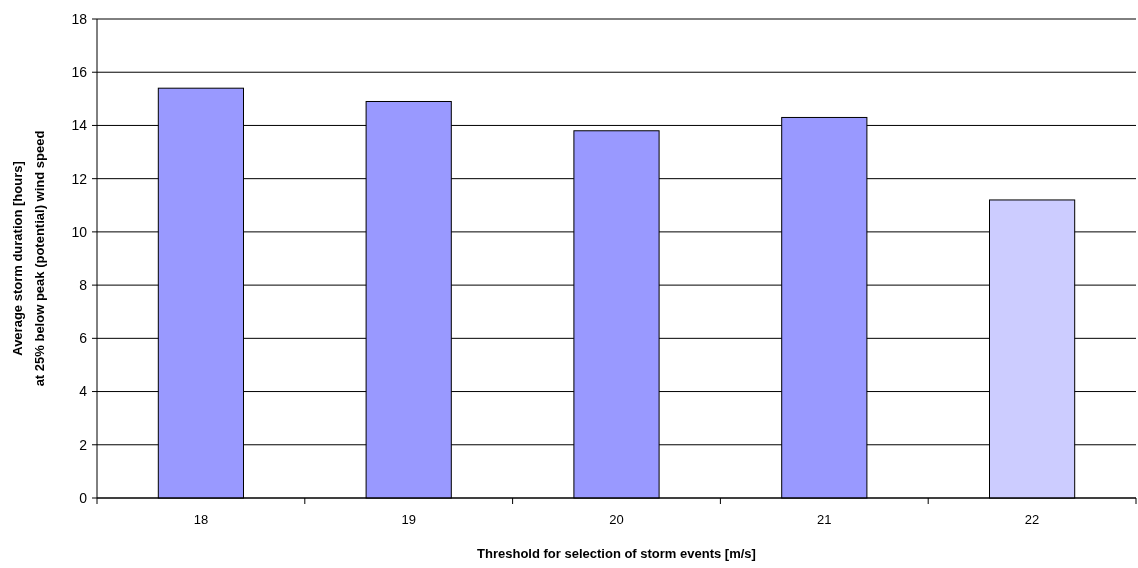 Image resolution: width=1138 pixels, height=568 pixels. What do you see at coordinates (824, 519) in the screenshot?
I see `x-tick-label: 21` at bounding box center [824, 519].